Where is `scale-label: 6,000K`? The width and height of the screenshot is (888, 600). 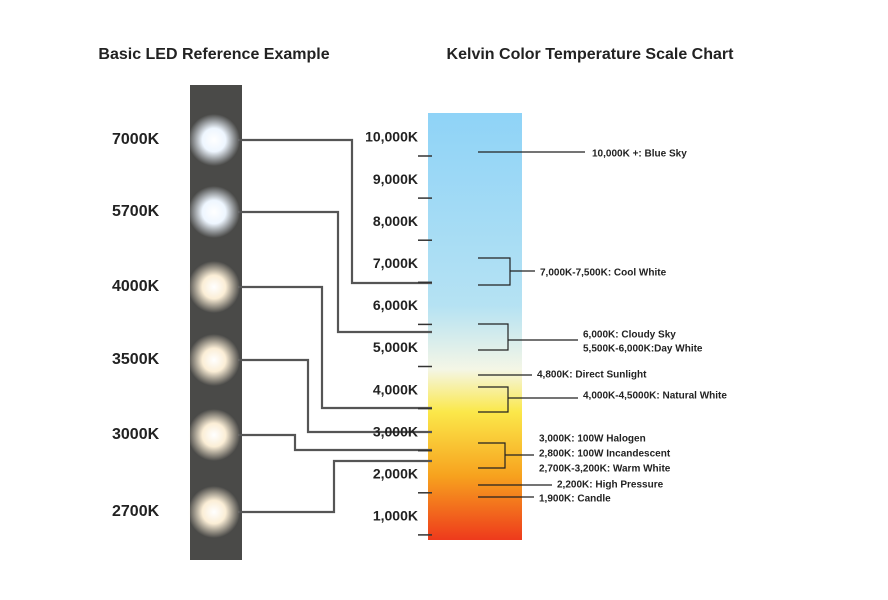
scale-label: 6,000K is located at coordinates (395, 305).